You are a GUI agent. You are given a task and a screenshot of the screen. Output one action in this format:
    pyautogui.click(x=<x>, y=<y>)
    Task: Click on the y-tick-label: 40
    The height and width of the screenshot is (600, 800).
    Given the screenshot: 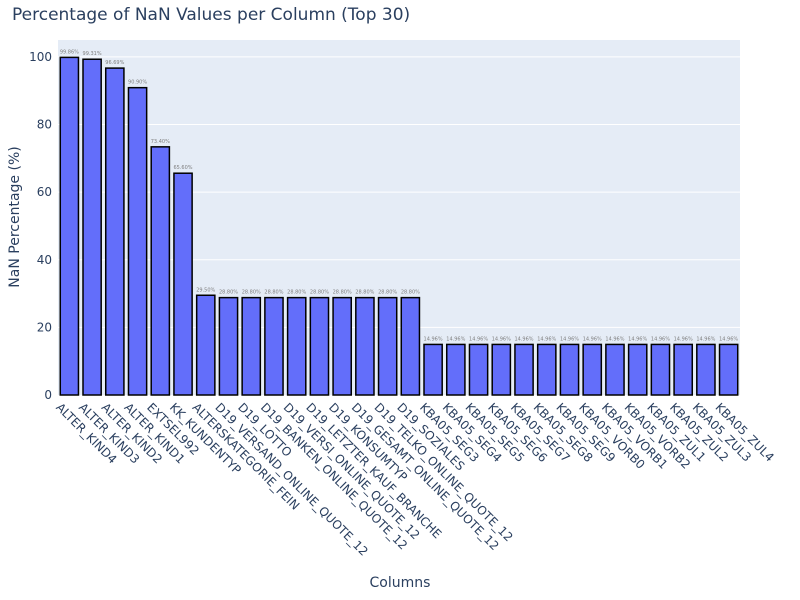 What is the action you would take?
    pyautogui.click(x=44, y=260)
    